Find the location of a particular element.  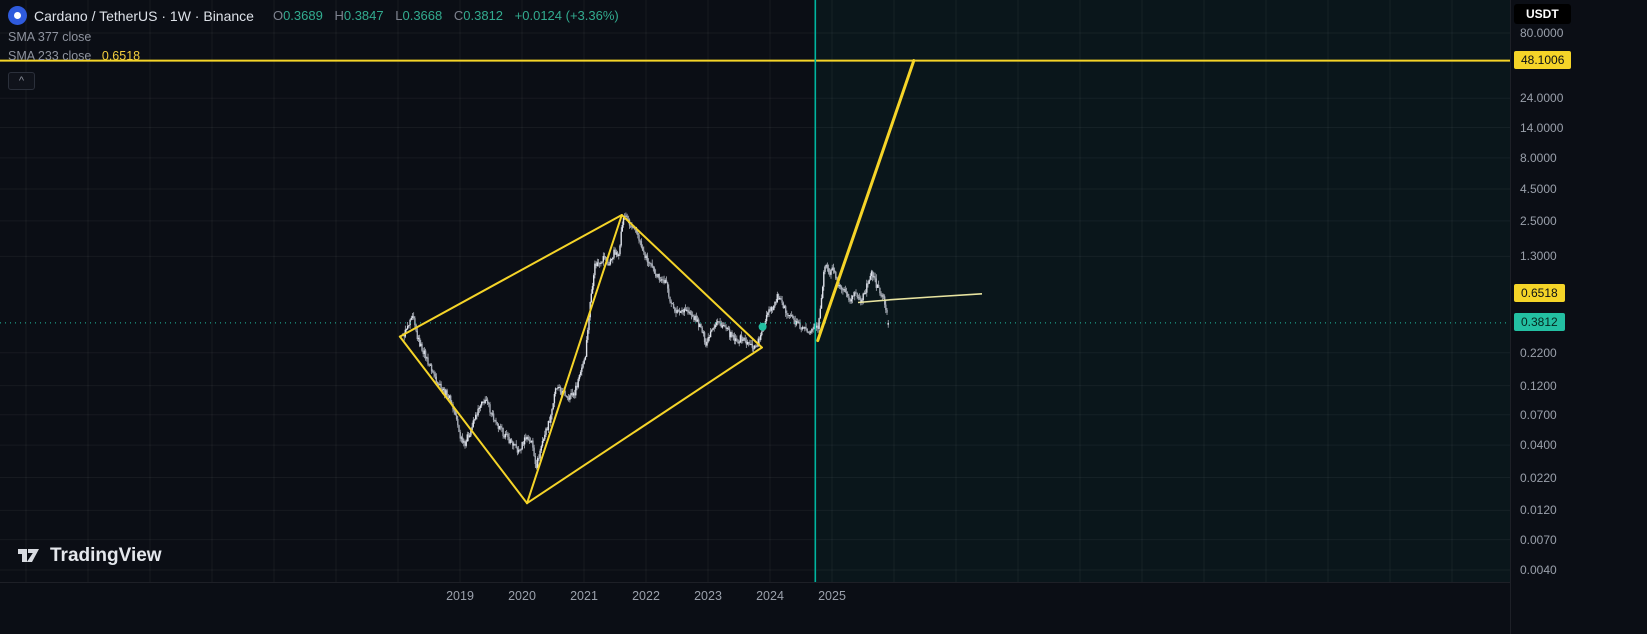

price-tick-label: 0.0120 is located at coordinates (1538, 510).